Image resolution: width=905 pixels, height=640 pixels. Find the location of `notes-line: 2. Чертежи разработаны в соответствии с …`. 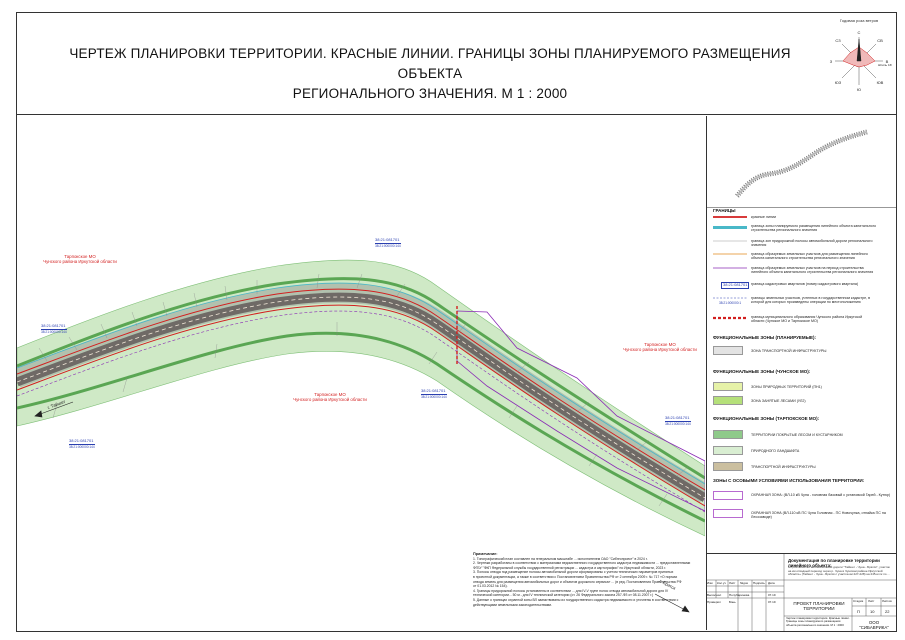

notes-line: 2. Чертежи разработаны в соответствии с … is located at coordinates (582, 563).